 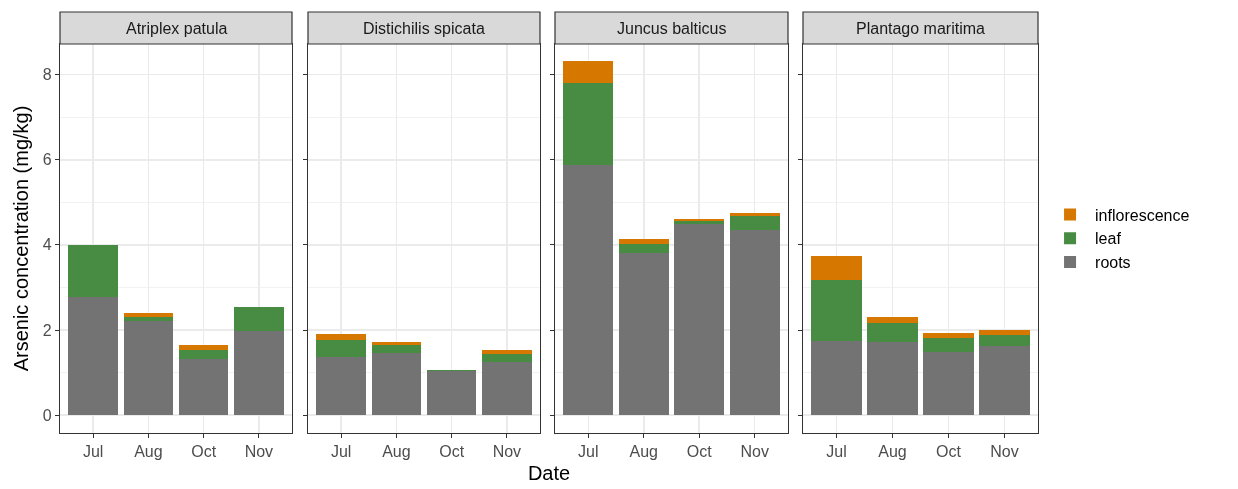 What do you see at coordinates (672, 28) in the screenshot?
I see `chart-title: Juncus balticus` at bounding box center [672, 28].